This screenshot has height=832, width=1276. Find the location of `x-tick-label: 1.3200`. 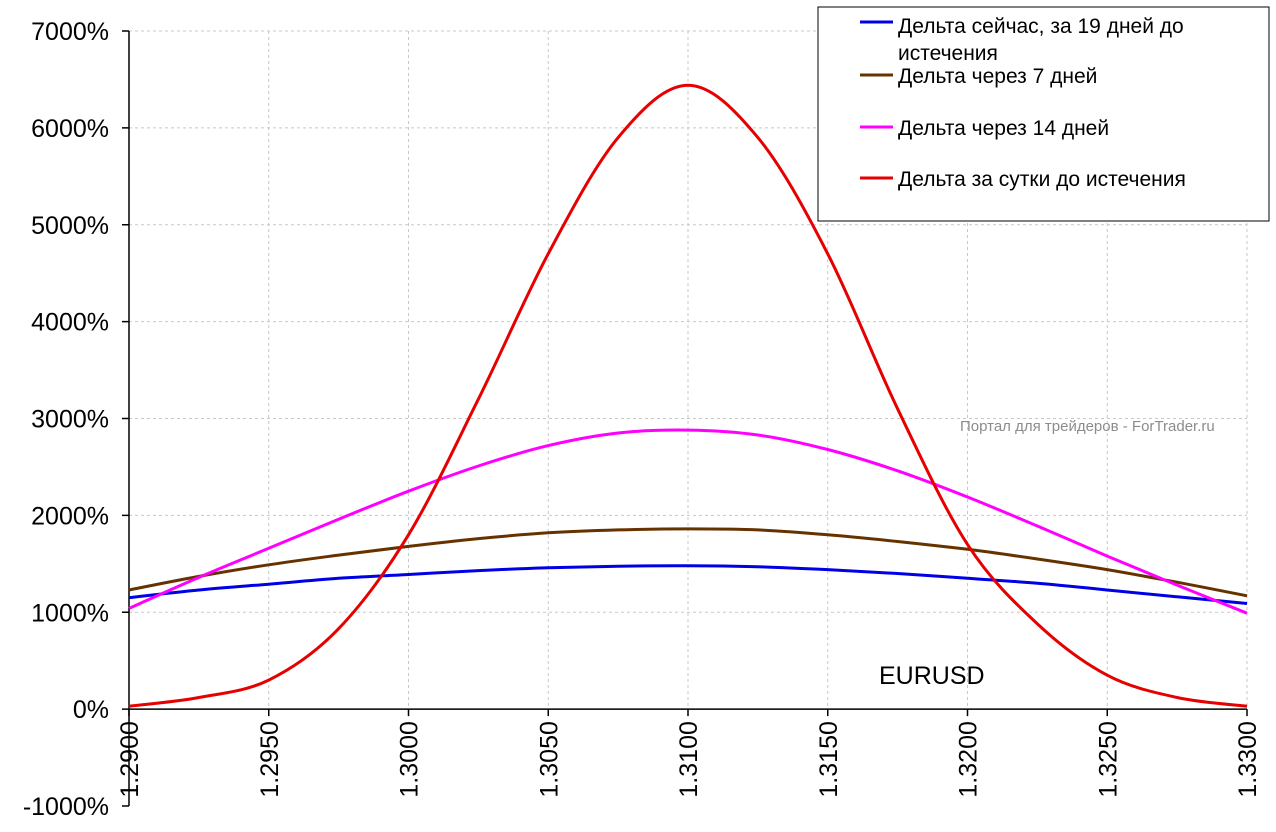

x-tick-label: 1.3200 is located at coordinates (969, 759).